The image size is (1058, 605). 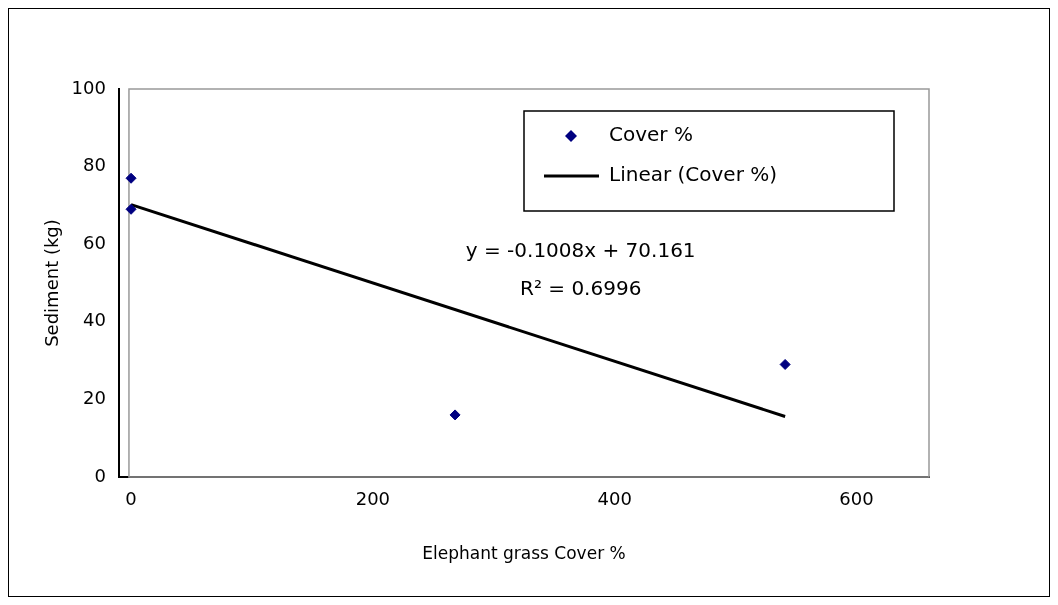 What do you see at coordinates (580, 250) in the screenshot?
I see `annotation: y = -0.1008x + 70.161` at bounding box center [580, 250].